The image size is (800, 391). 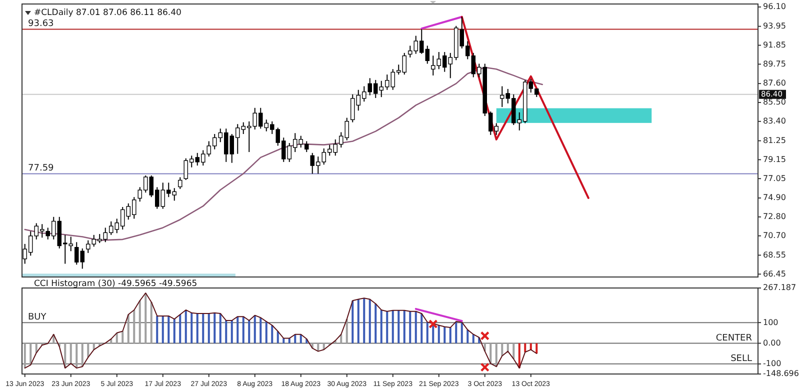 I want to click on y-tick-label: -100, so click(x=772, y=363).